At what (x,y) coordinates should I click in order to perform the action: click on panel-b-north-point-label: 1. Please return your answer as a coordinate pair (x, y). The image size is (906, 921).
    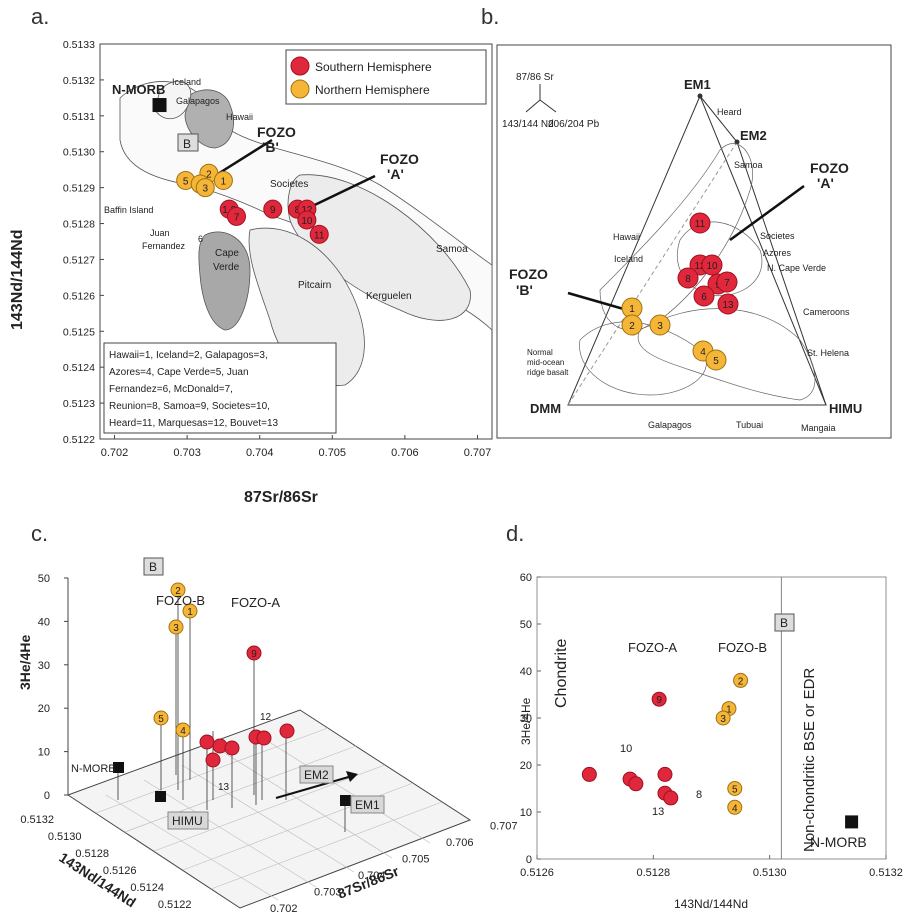
    Looking at the image, I should click on (632, 309).